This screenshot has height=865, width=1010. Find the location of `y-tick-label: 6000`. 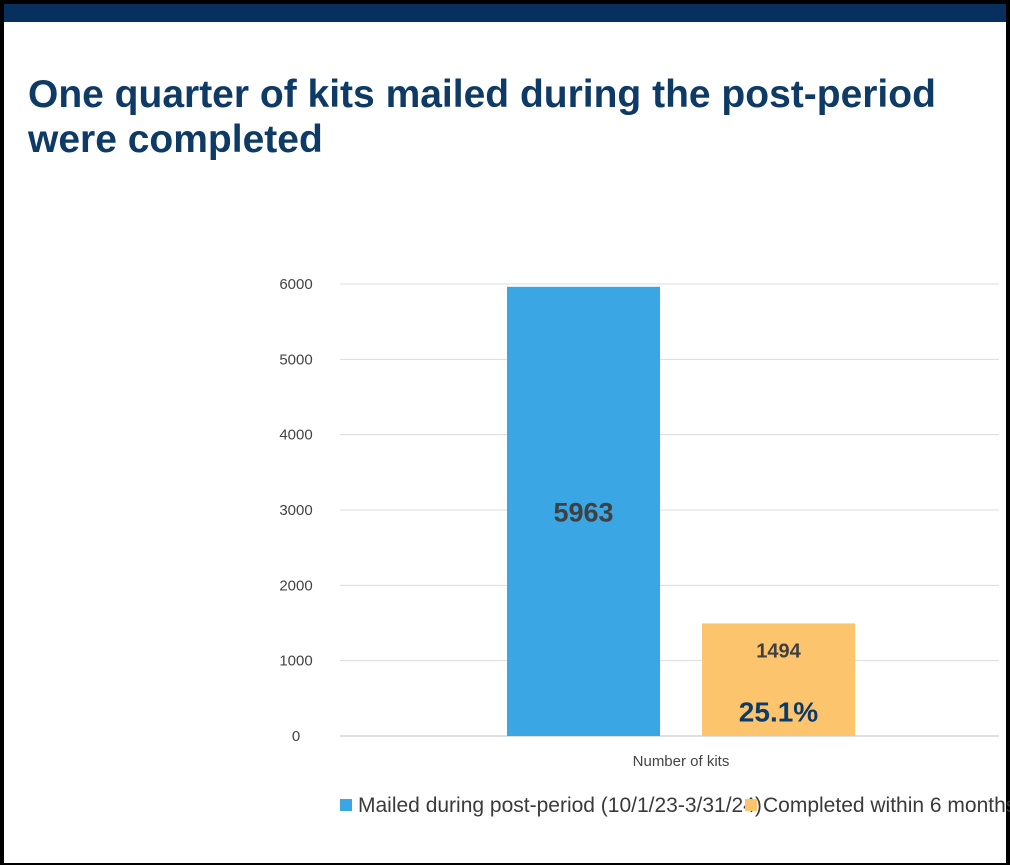

y-tick-label: 6000 is located at coordinates (295, 284).